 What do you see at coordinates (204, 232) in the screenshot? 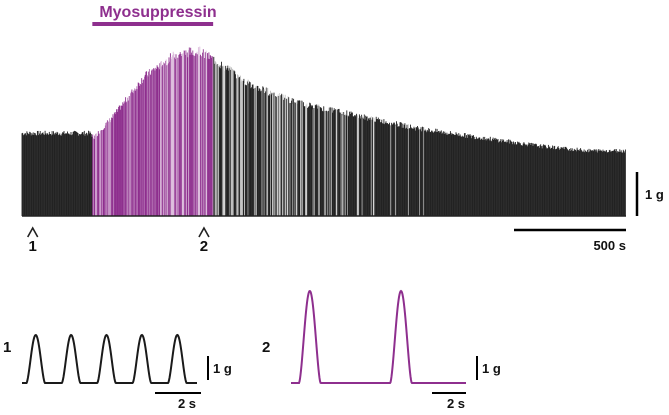
I see `marker-2-arrow` at bounding box center [204, 232].